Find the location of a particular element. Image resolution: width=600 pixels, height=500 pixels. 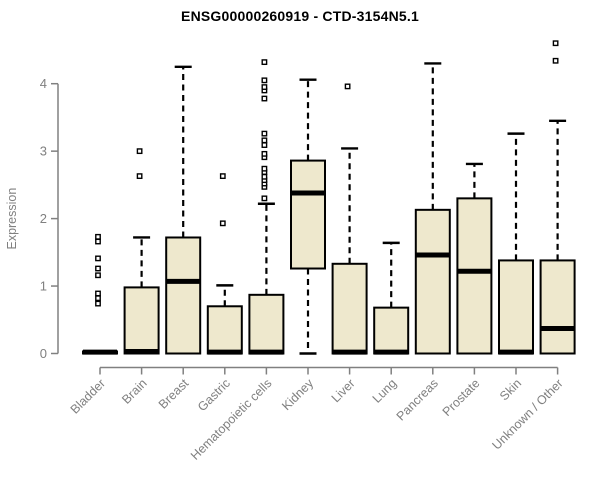

box-bladder is located at coordinates (100, 294).